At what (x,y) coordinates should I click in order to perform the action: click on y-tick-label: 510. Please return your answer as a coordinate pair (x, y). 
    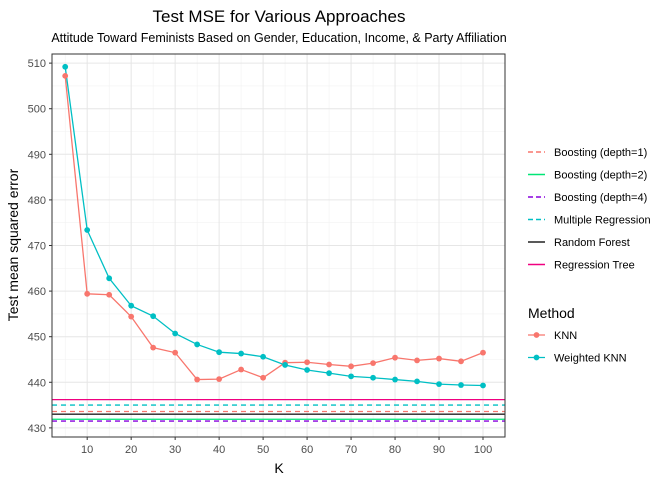
    Looking at the image, I should click on (37, 64).